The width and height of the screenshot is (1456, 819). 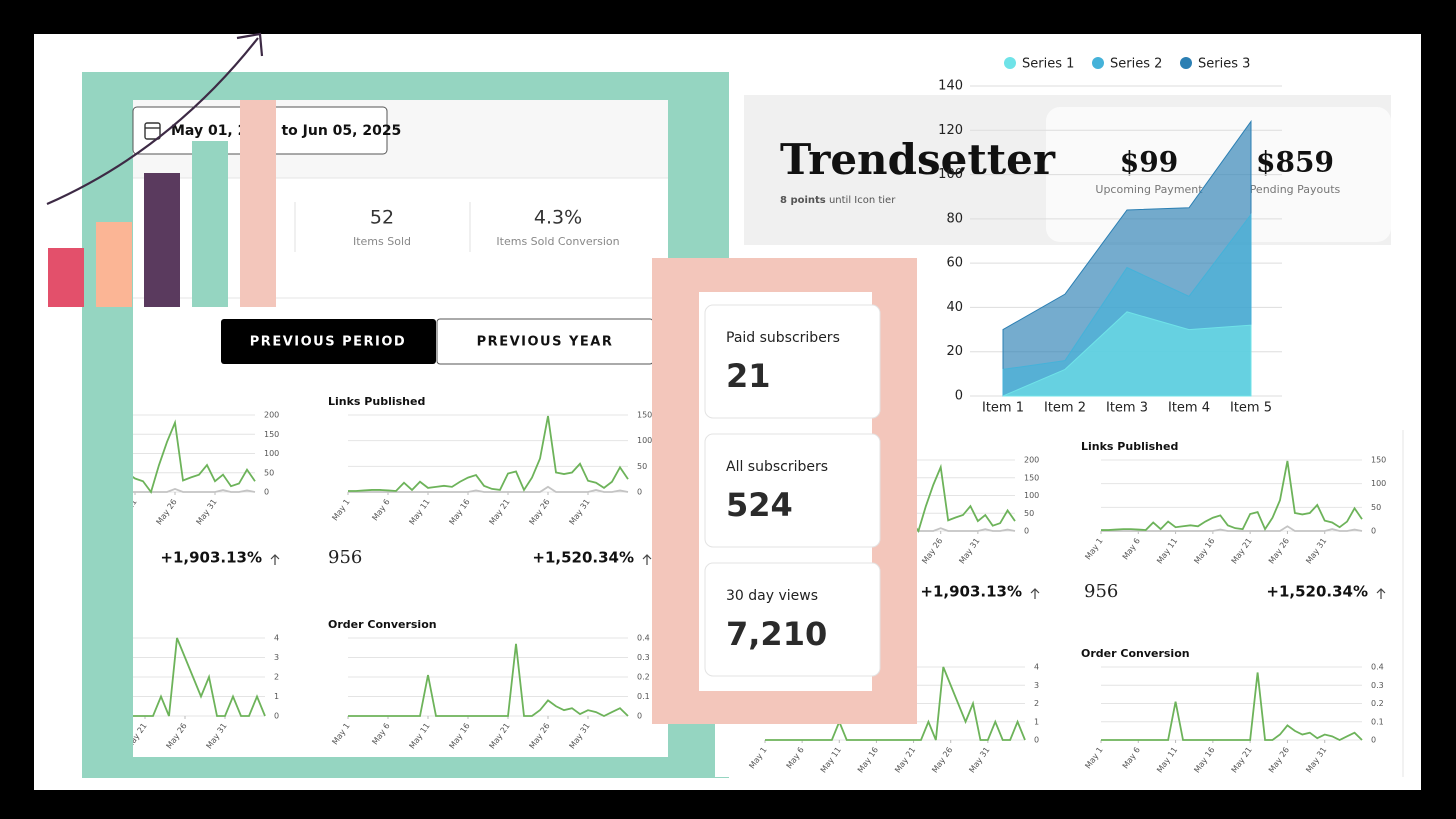 I want to click on area-series, so click(x=1127, y=354).